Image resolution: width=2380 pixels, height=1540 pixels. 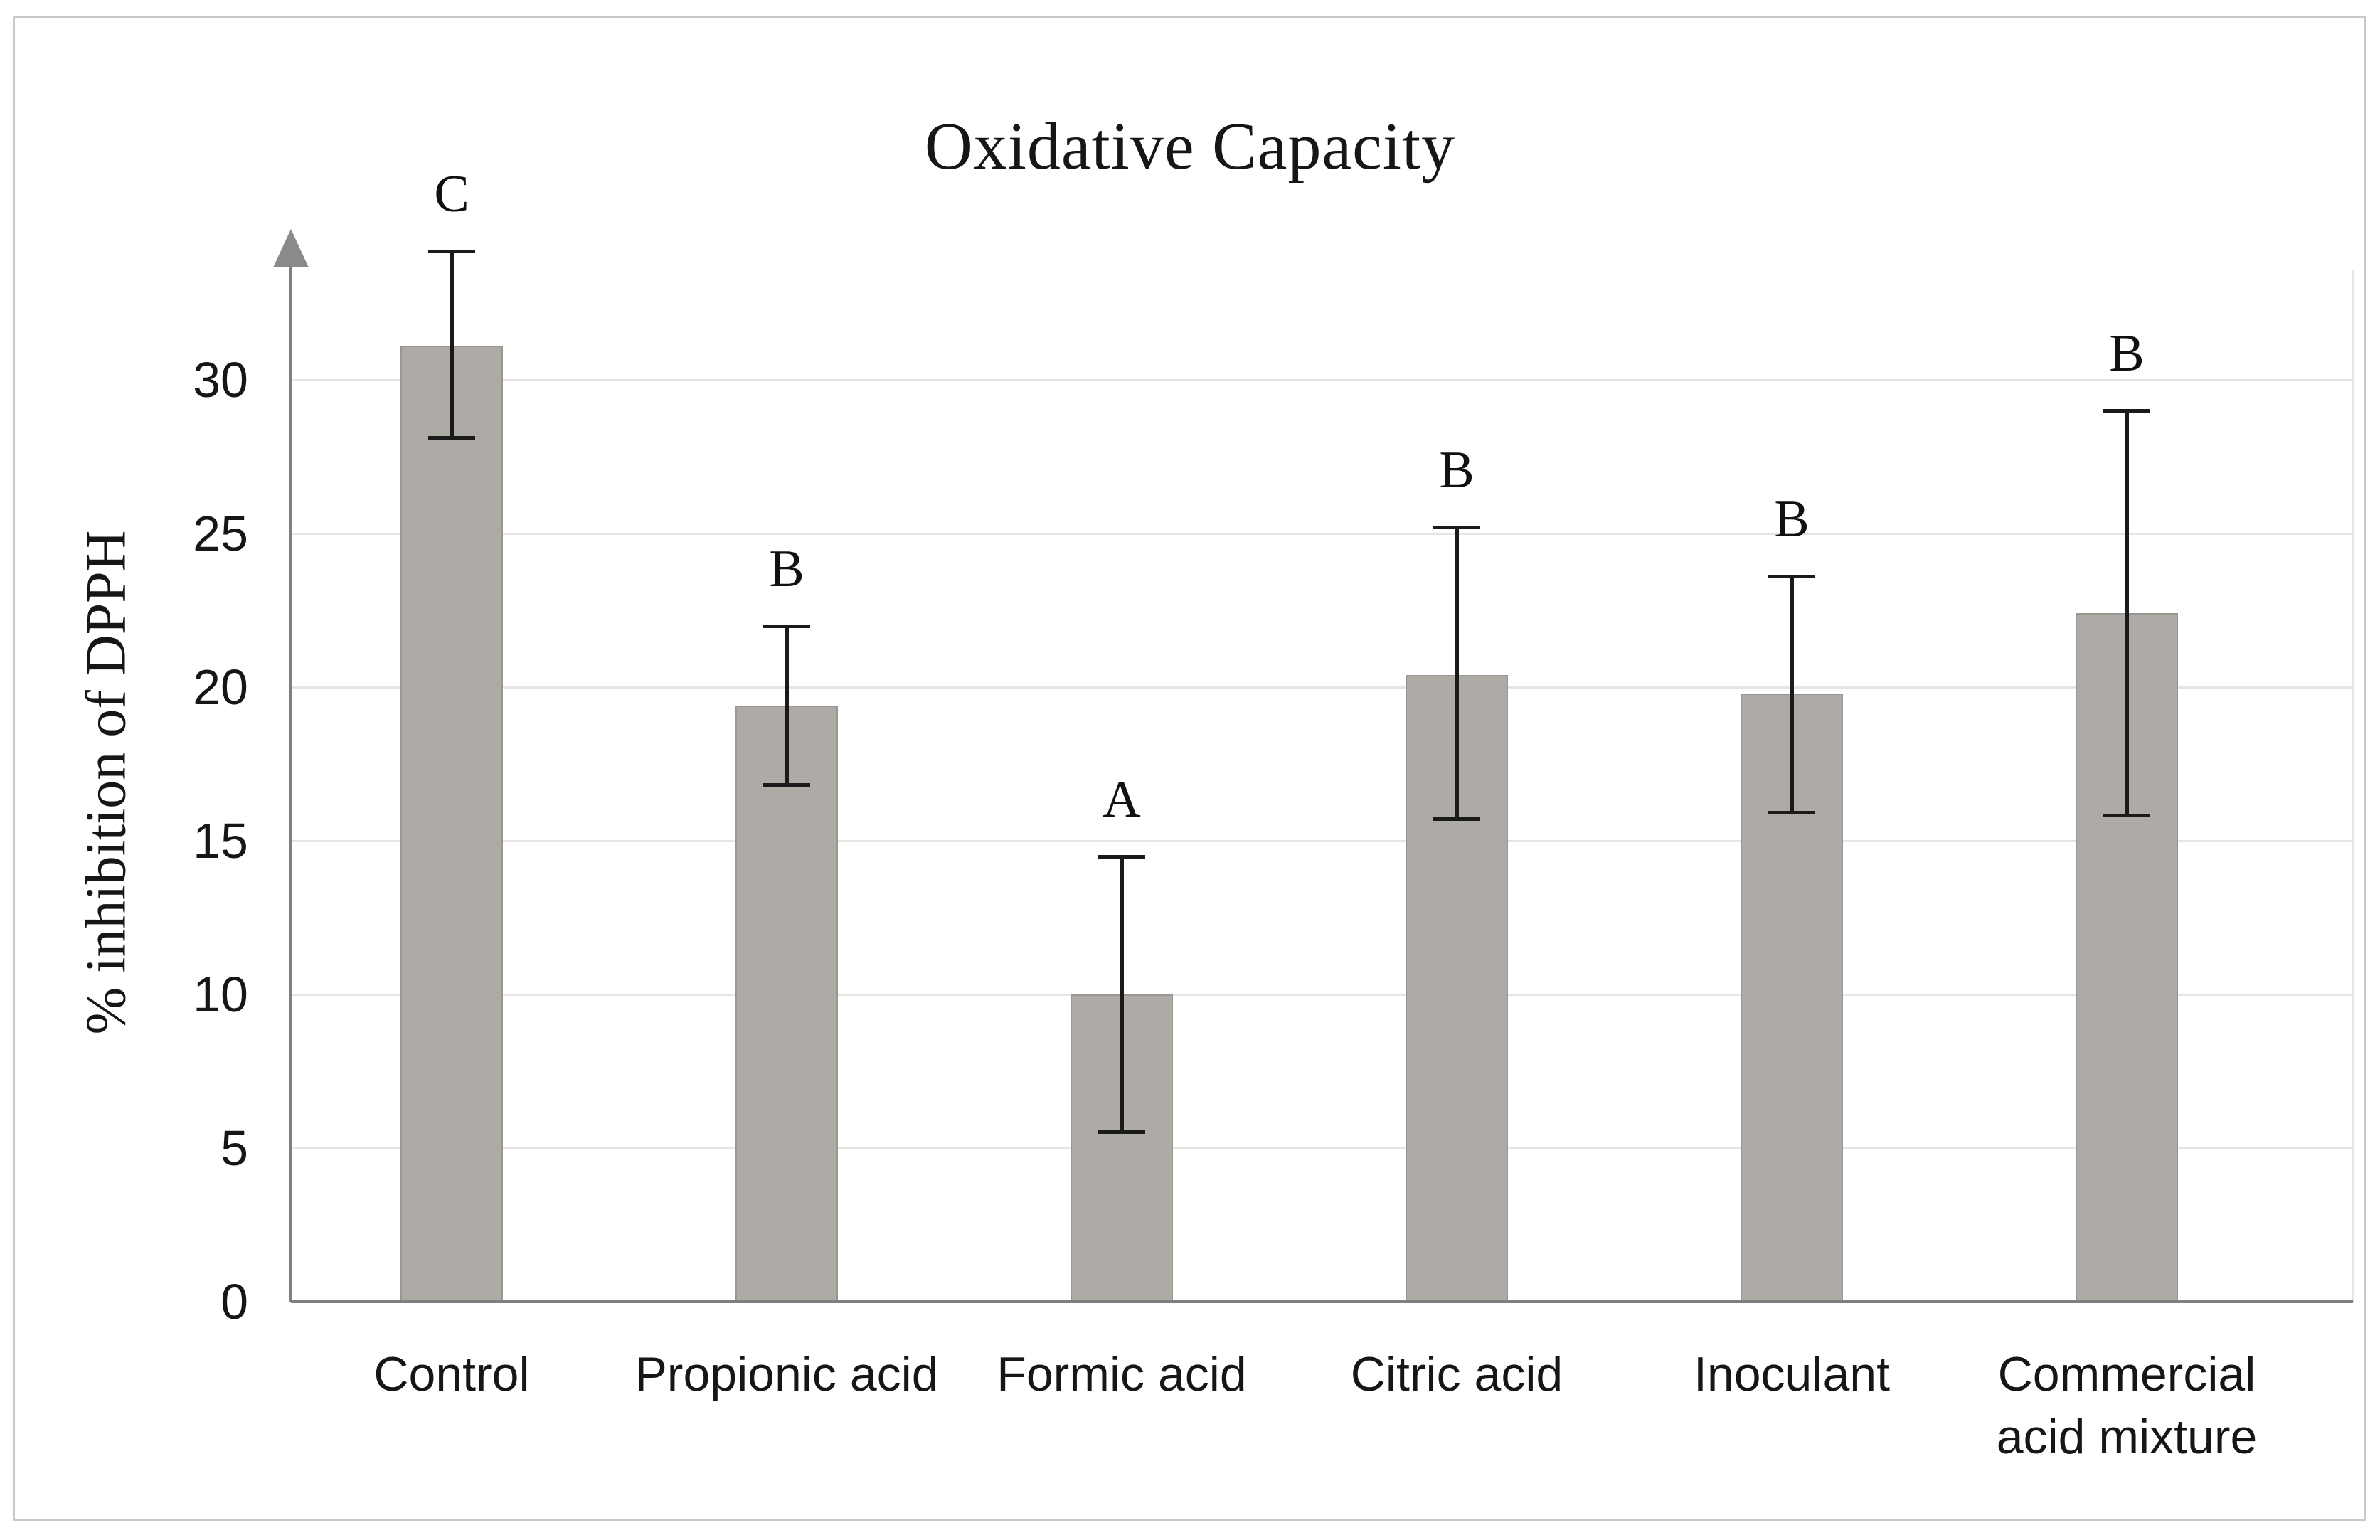 What do you see at coordinates (106, 782) in the screenshot?
I see `y-axis-title: % inhibition of DPPH` at bounding box center [106, 782].